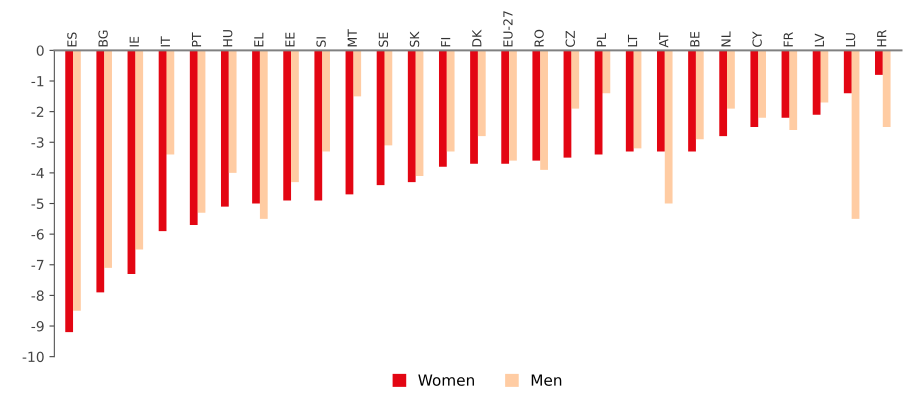 The image size is (906, 403). What do you see at coordinates (415, 39) in the screenshot?
I see `x-tick-label: SK` at bounding box center [415, 39].